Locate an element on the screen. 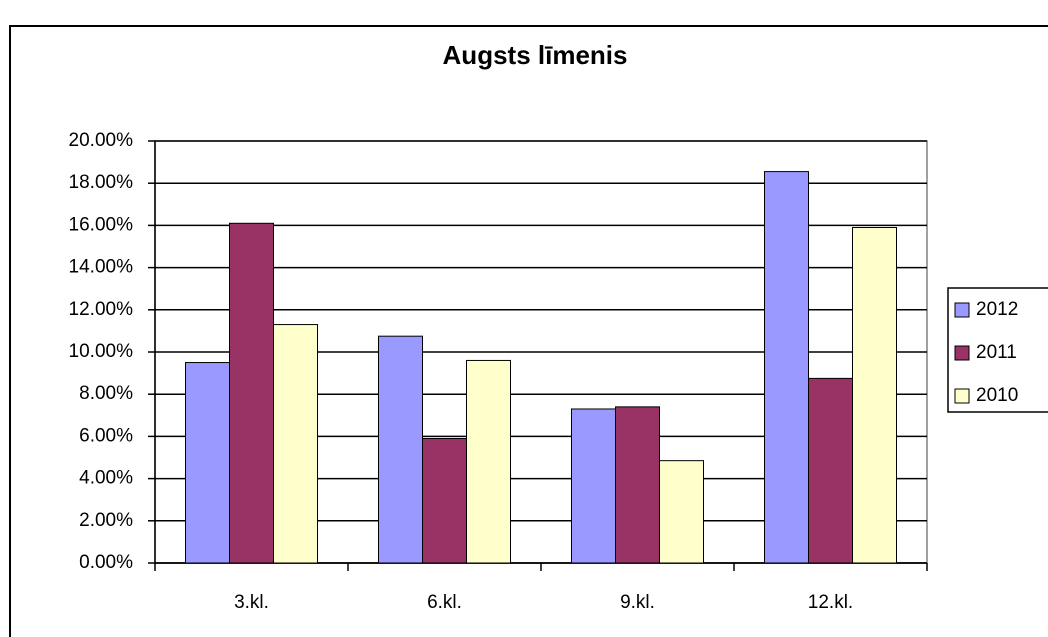  x-tick-label: 3.kl. is located at coordinates (251, 602).